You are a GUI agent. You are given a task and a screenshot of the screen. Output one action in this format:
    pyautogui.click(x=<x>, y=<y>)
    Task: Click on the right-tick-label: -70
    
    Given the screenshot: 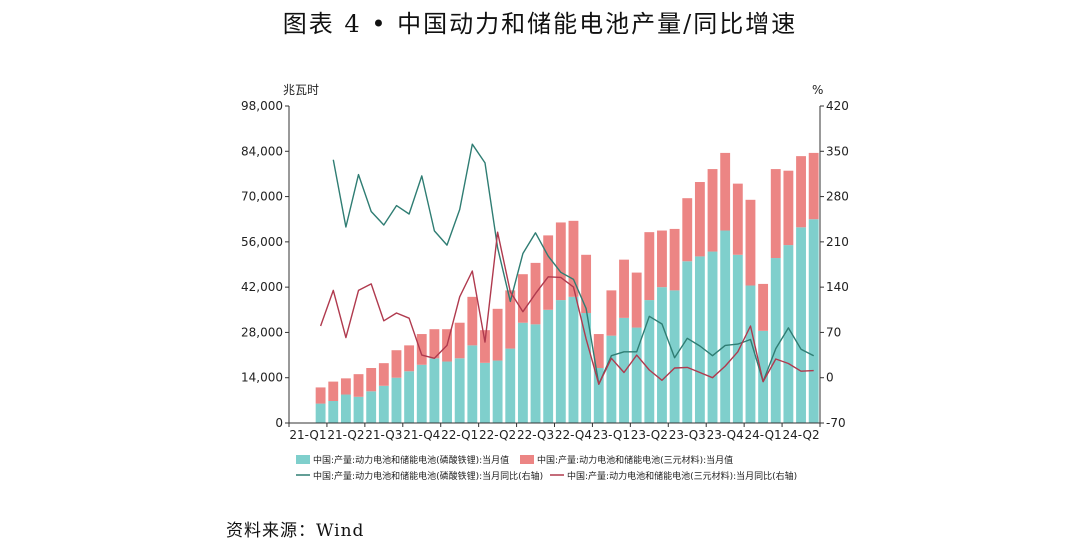 What is the action you would take?
    pyautogui.click(x=836, y=423)
    